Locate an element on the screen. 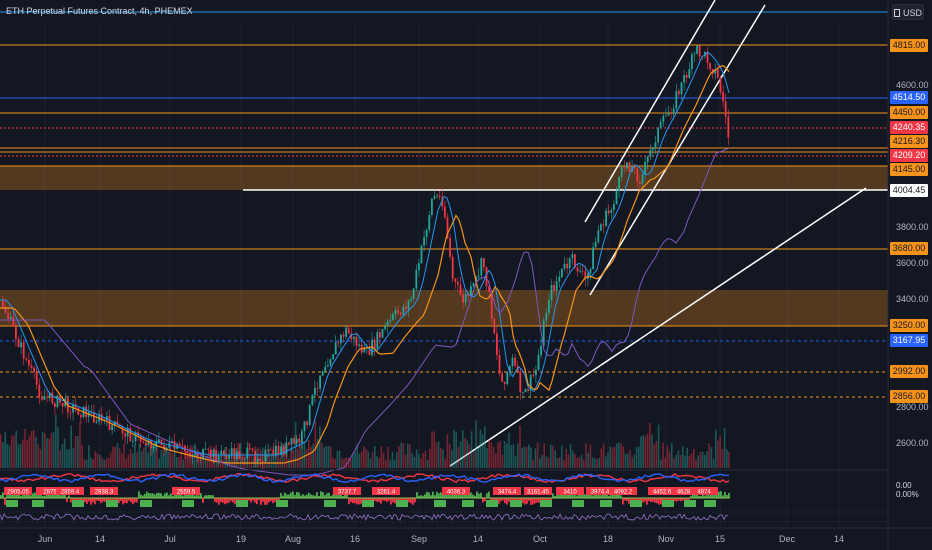 The image size is (932, 550). signal-tag-text: 2905.05 is located at coordinates (18, 493).